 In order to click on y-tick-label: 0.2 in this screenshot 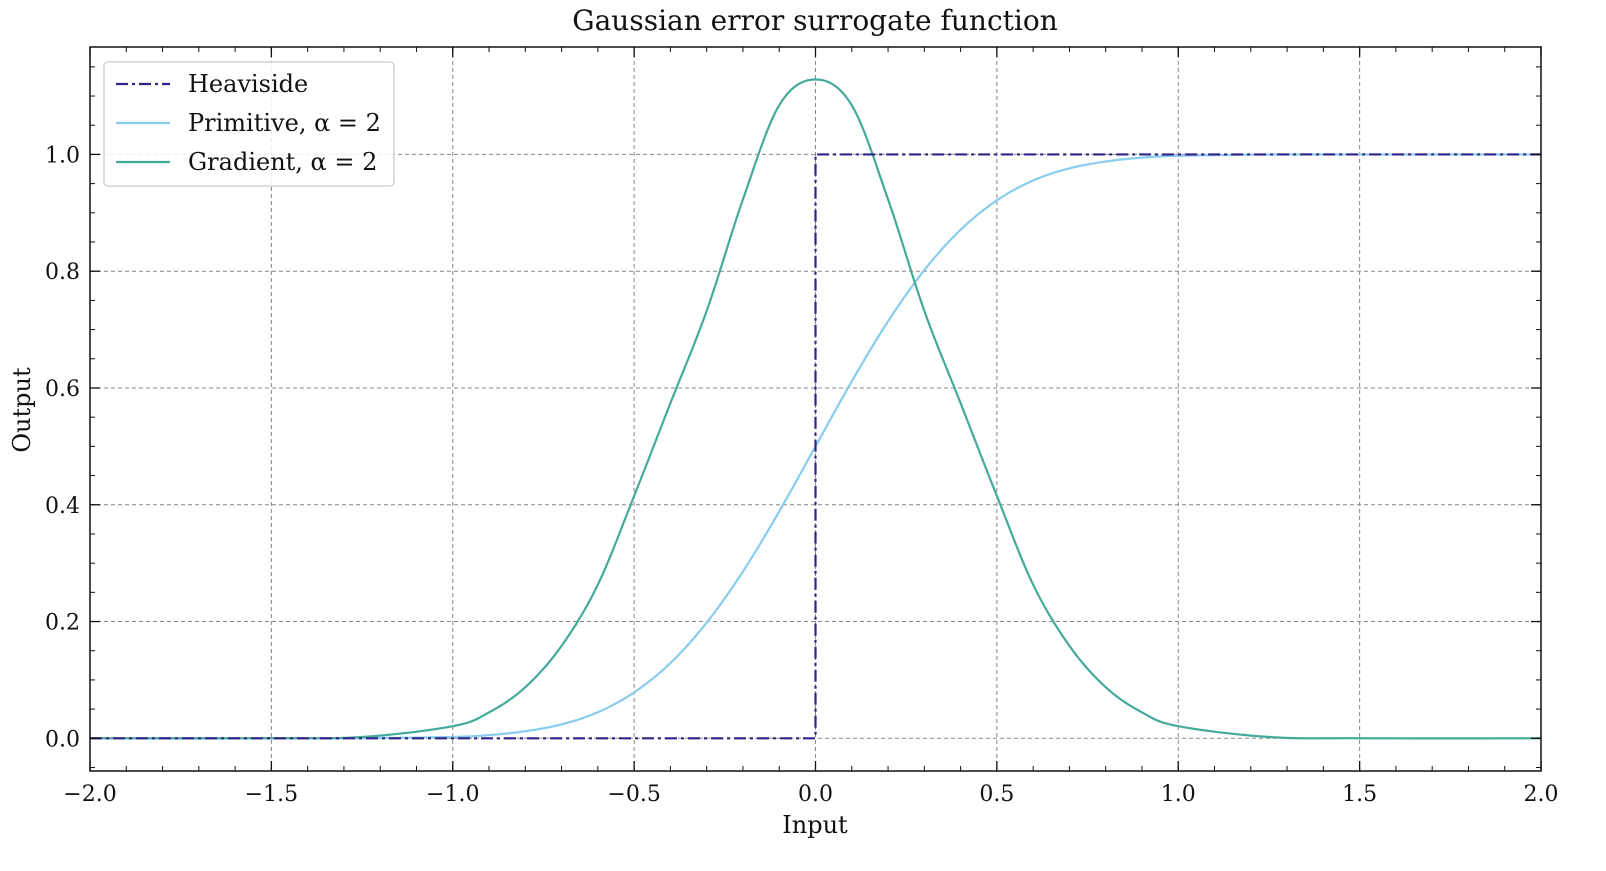, I will do `click(62, 623)`.